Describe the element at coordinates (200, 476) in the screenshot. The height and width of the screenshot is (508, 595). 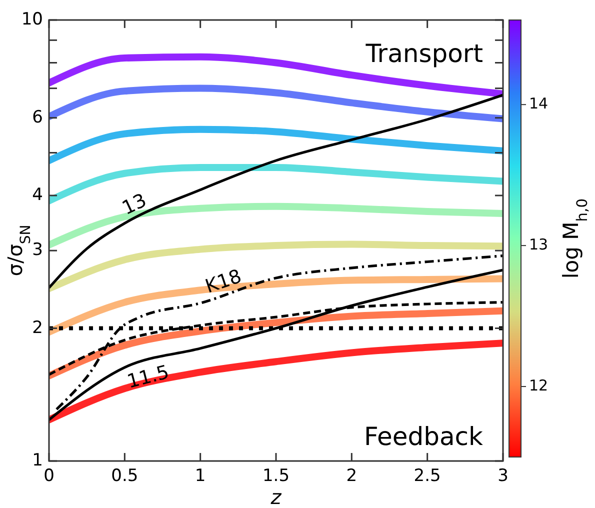
I see `x-tick-label: 1` at that location.